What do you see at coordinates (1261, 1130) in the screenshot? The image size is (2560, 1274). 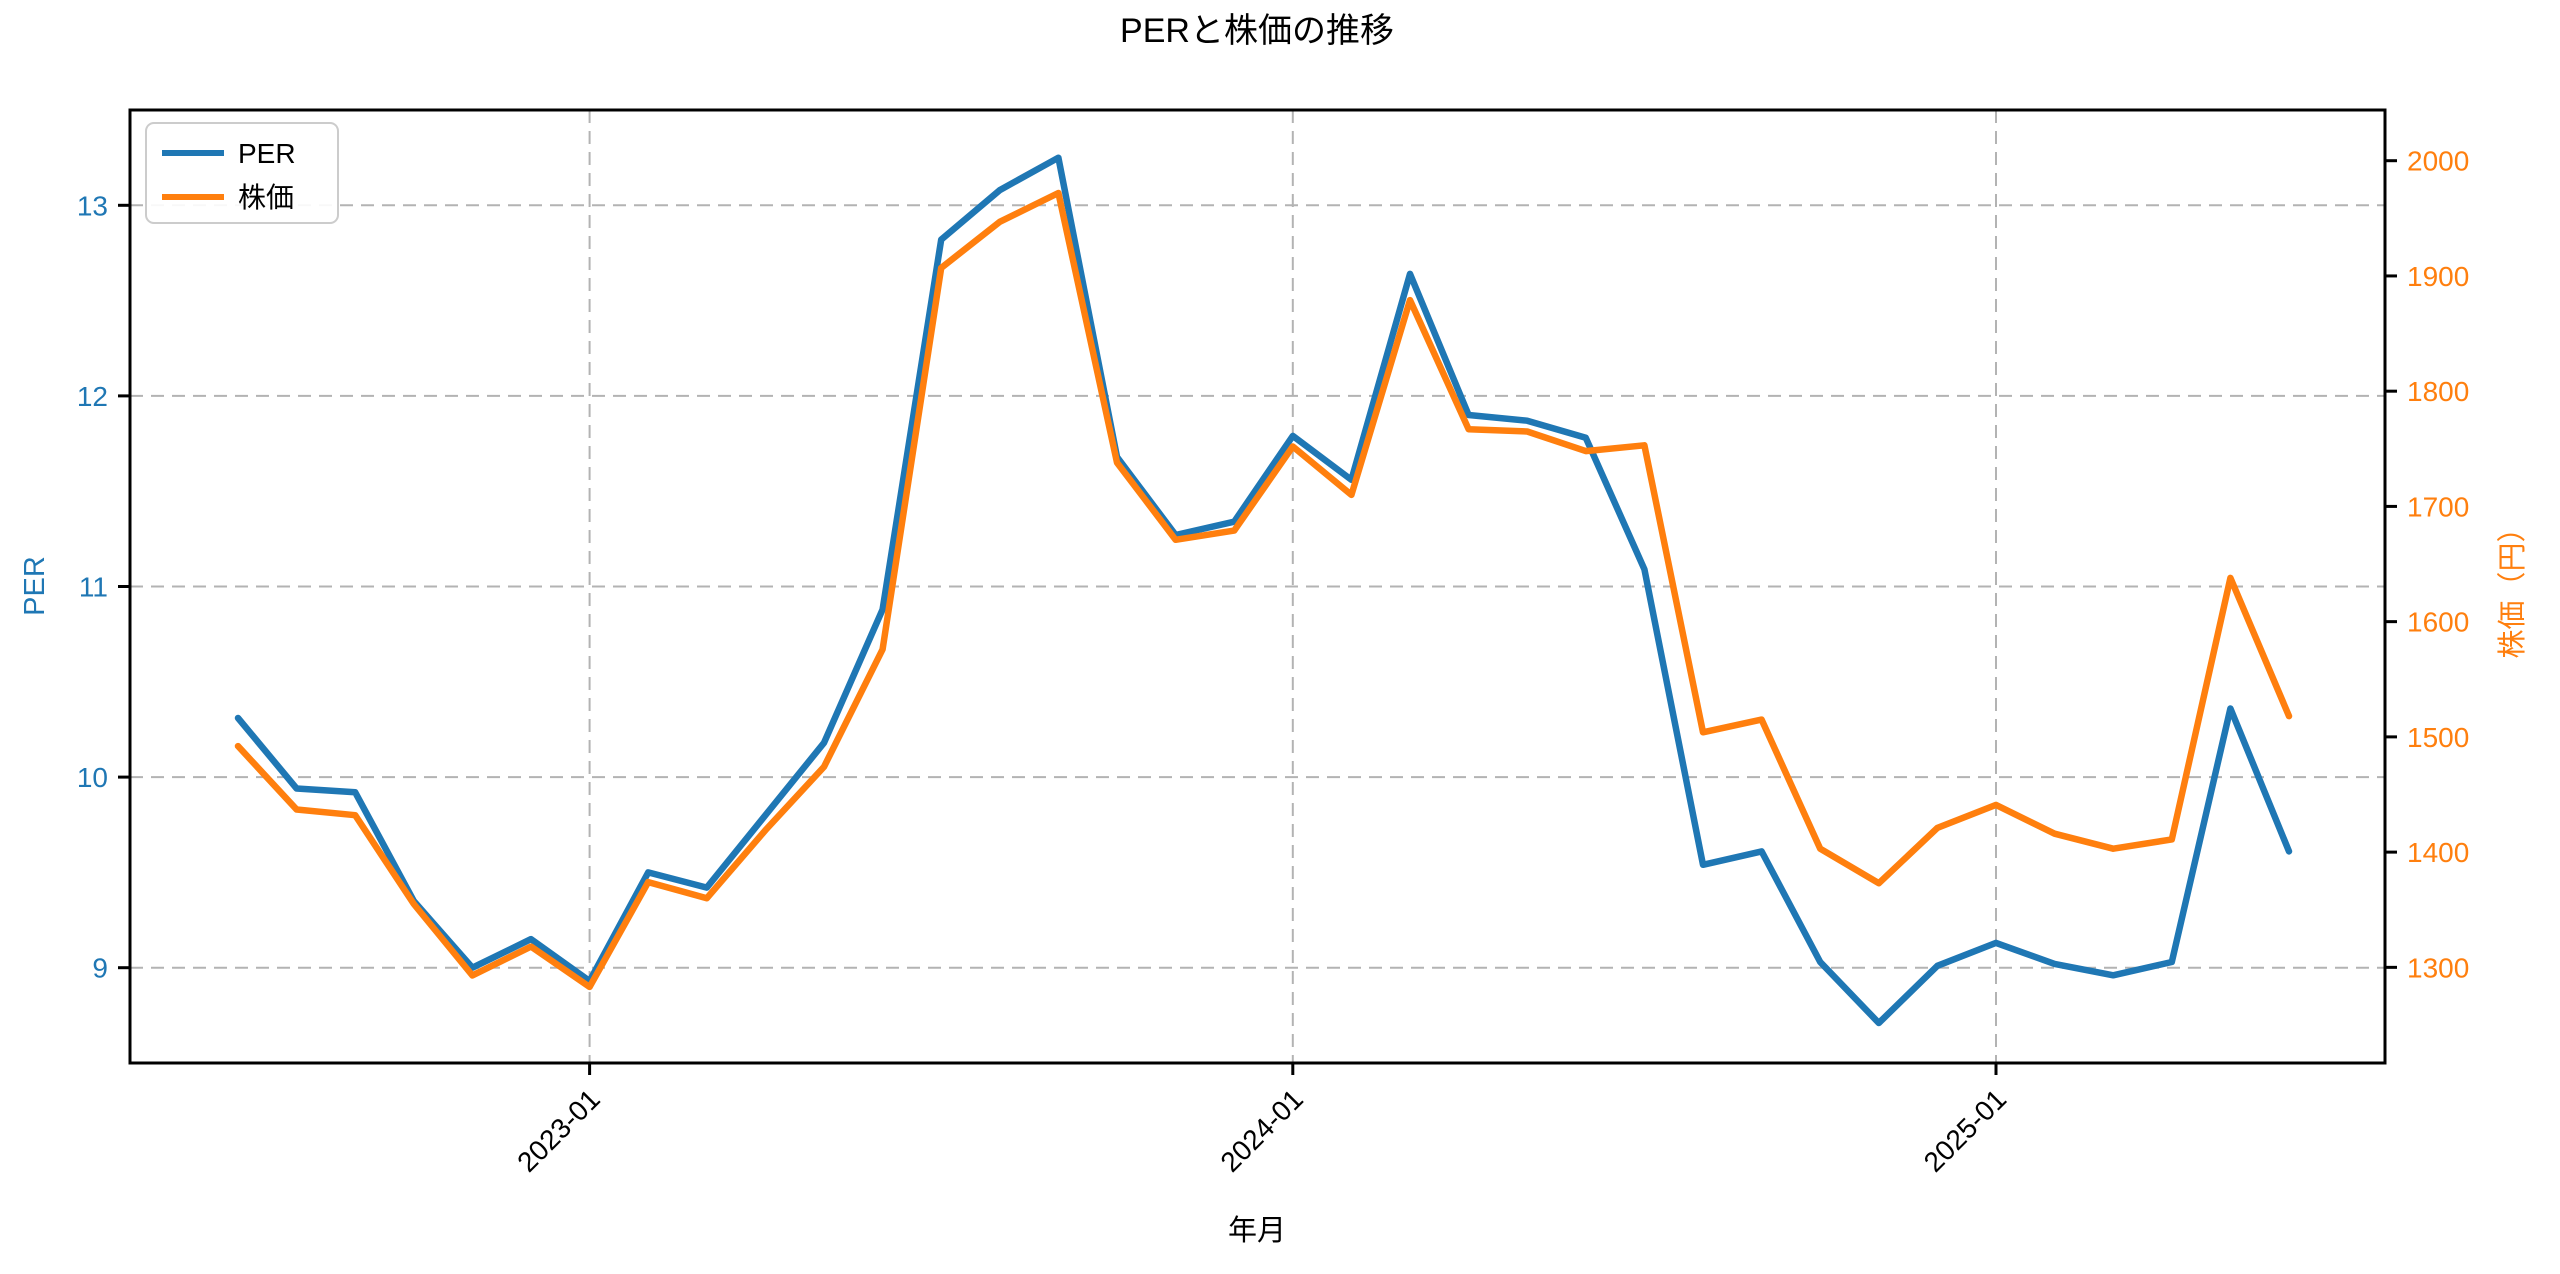 I see `x-tick-label: 2024-01` at bounding box center [1261, 1130].